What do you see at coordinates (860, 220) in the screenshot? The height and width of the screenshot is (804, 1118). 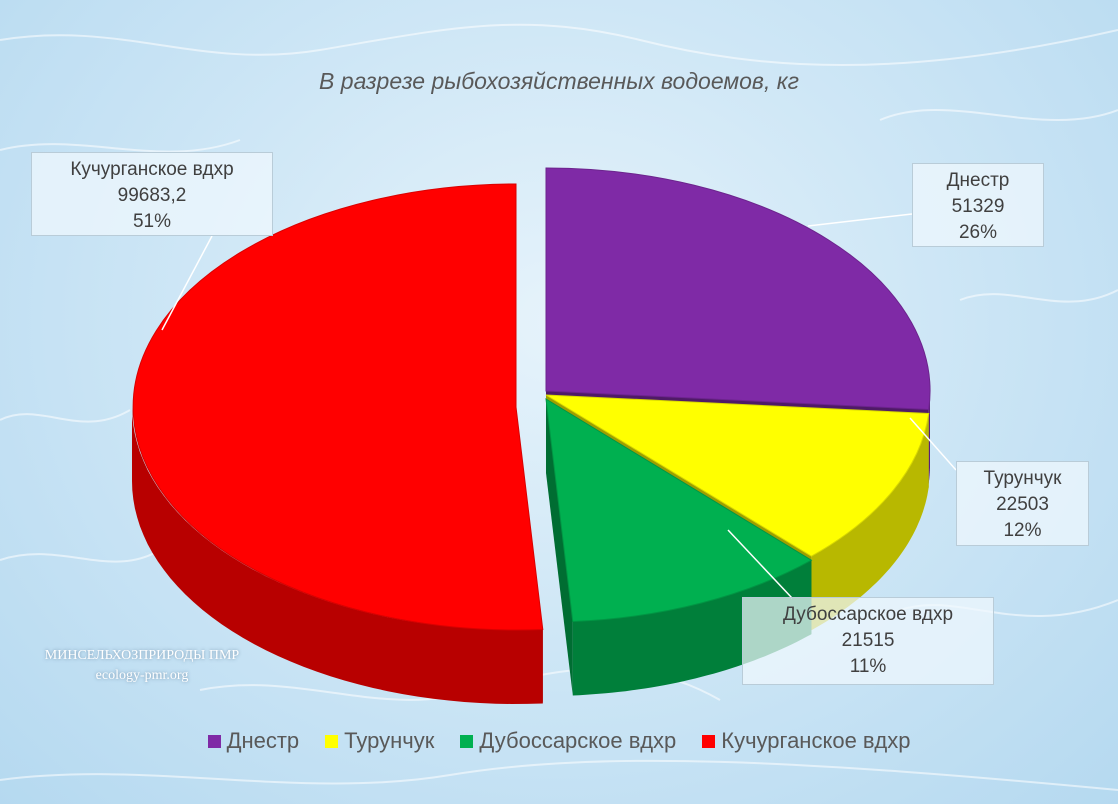 I see `leader-line-dnestr` at bounding box center [860, 220].